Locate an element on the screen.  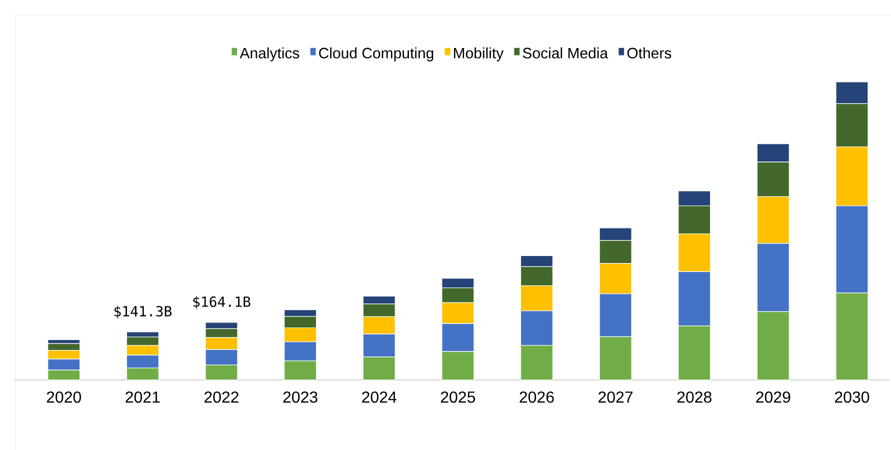
legend-label: Social Media is located at coordinates (565, 52).